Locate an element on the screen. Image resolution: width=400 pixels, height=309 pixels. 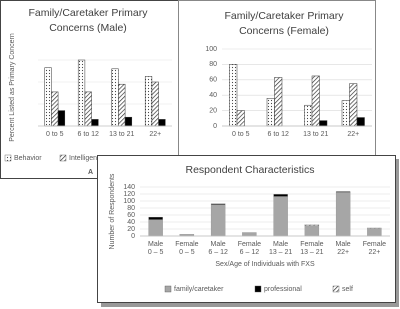
legend-label: family/caretaker is located at coordinates (199, 289).